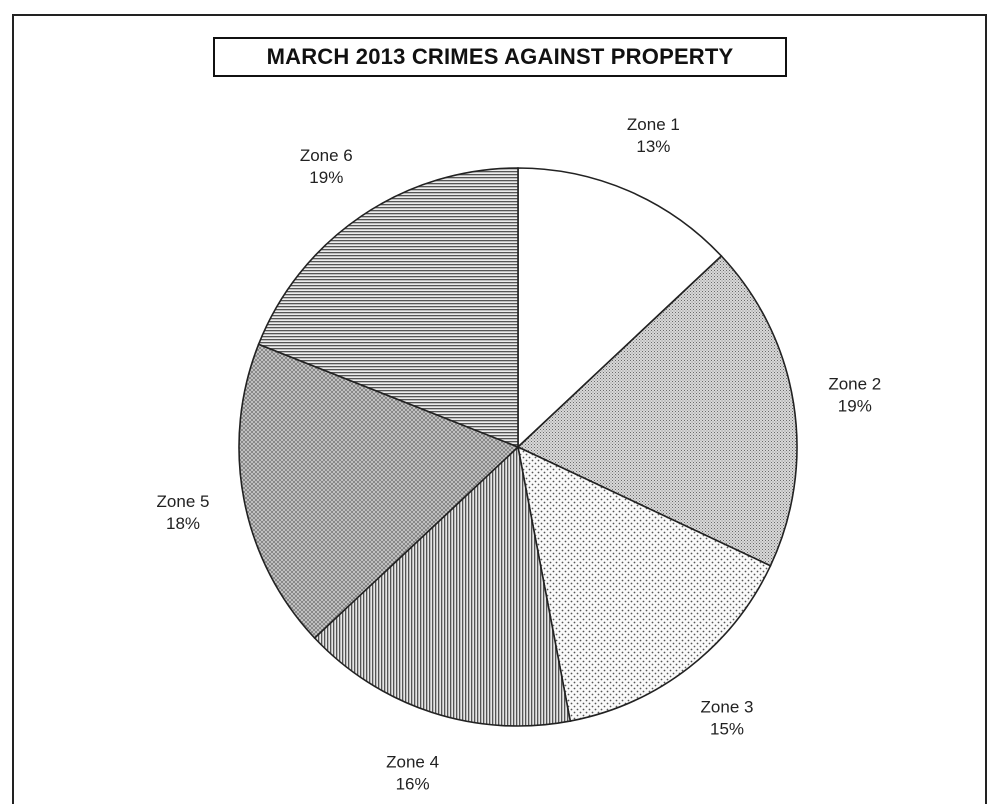 Image resolution: width=991 pixels, height=804 pixels. What do you see at coordinates (412, 761) in the screenshot?
I see `slice-label-zone-4: Zone 4` at bounding box center [412, 761].